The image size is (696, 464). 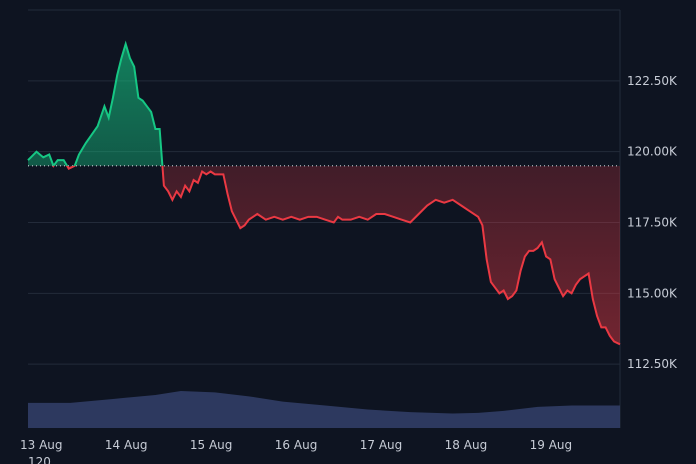 I want to click on volume-shape, so click(x=324, y=409).